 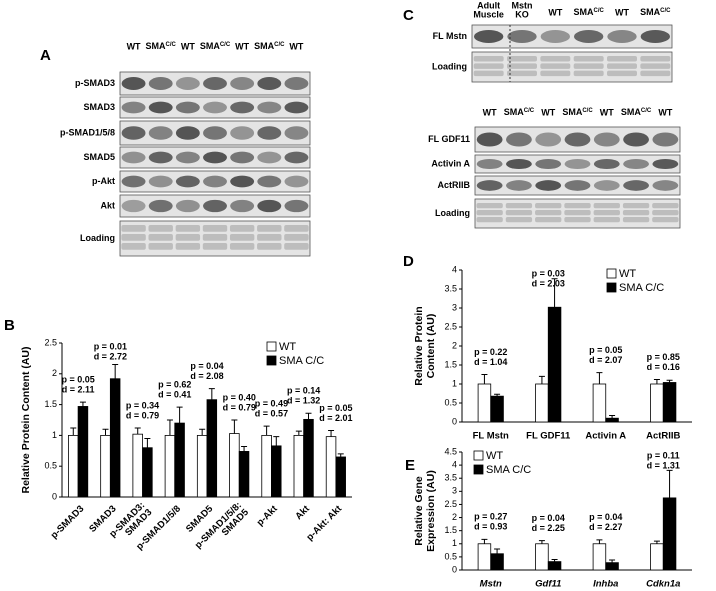 What do you see at coordinates (206, 366) in the screenshot?
I see `annotation-p: p = 0.04` at bounding box center [206, 366].